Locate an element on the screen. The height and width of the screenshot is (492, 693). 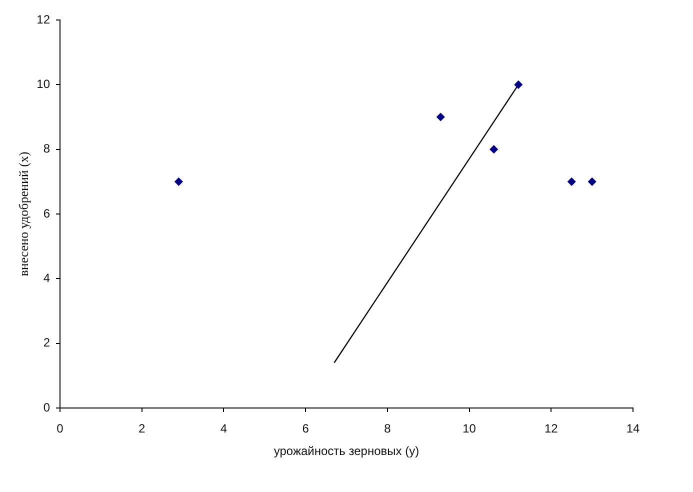
y-tick-label: 10 is located at coordinates (43, 83).